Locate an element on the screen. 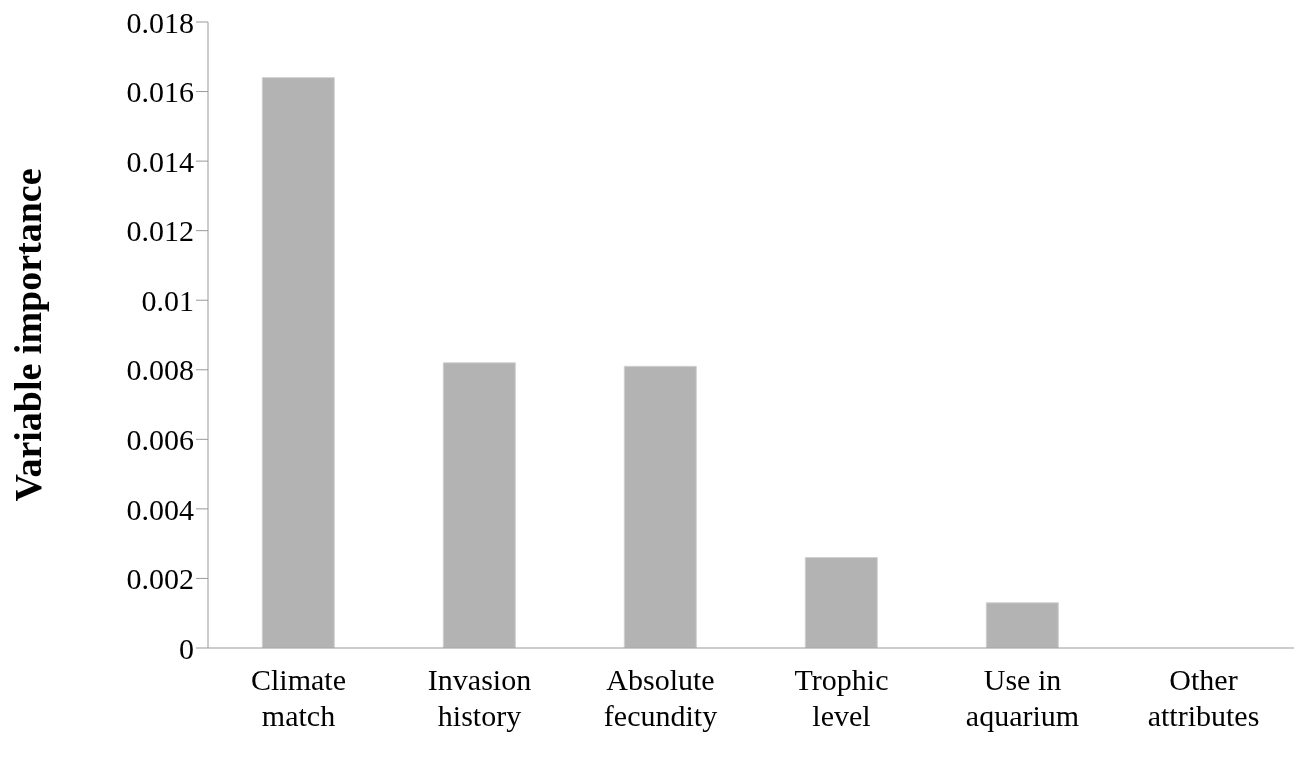  x-tick-label: Invasion history is located at coordinates (479, 697).